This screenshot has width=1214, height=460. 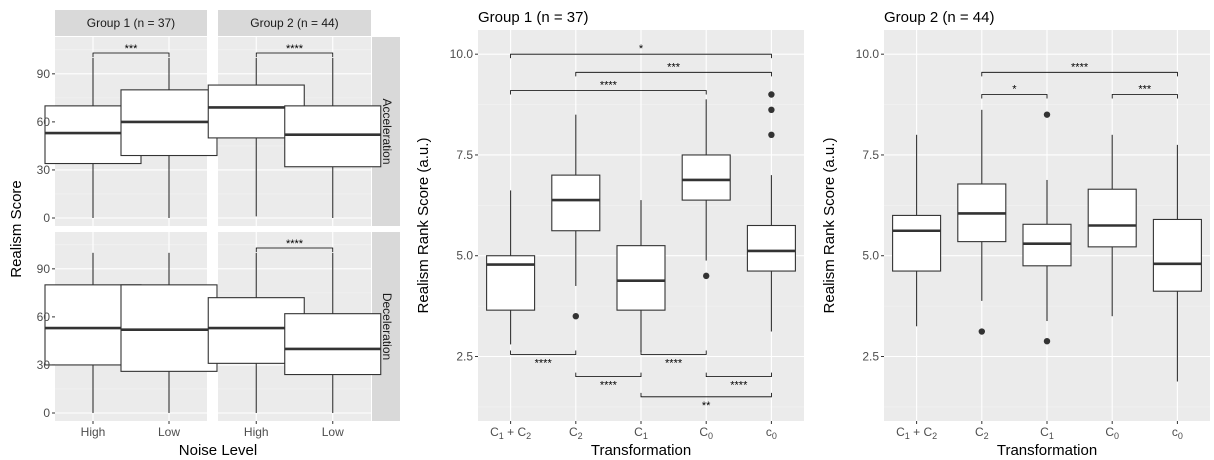 I want to click on chart2-sig-label-1: ***, so click(x=674, y=67).